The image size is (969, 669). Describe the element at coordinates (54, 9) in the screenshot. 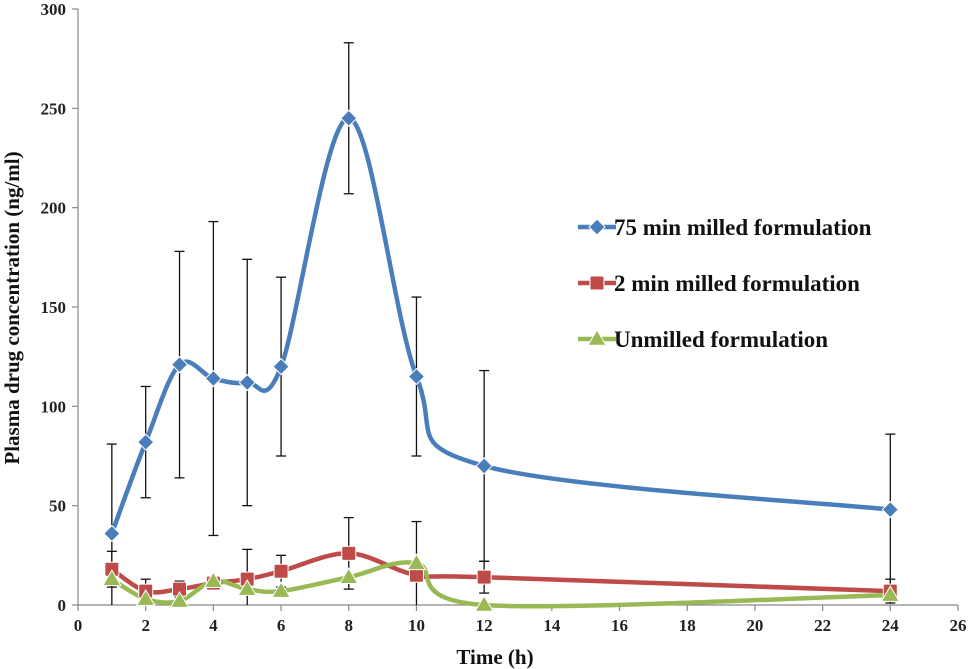

I see `y-tick-label: 300` at that location.